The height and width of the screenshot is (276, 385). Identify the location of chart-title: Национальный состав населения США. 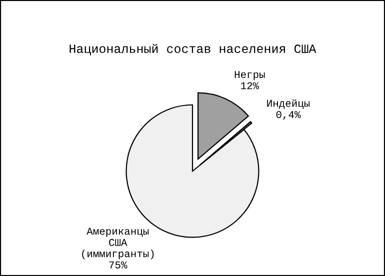
(193, 50).